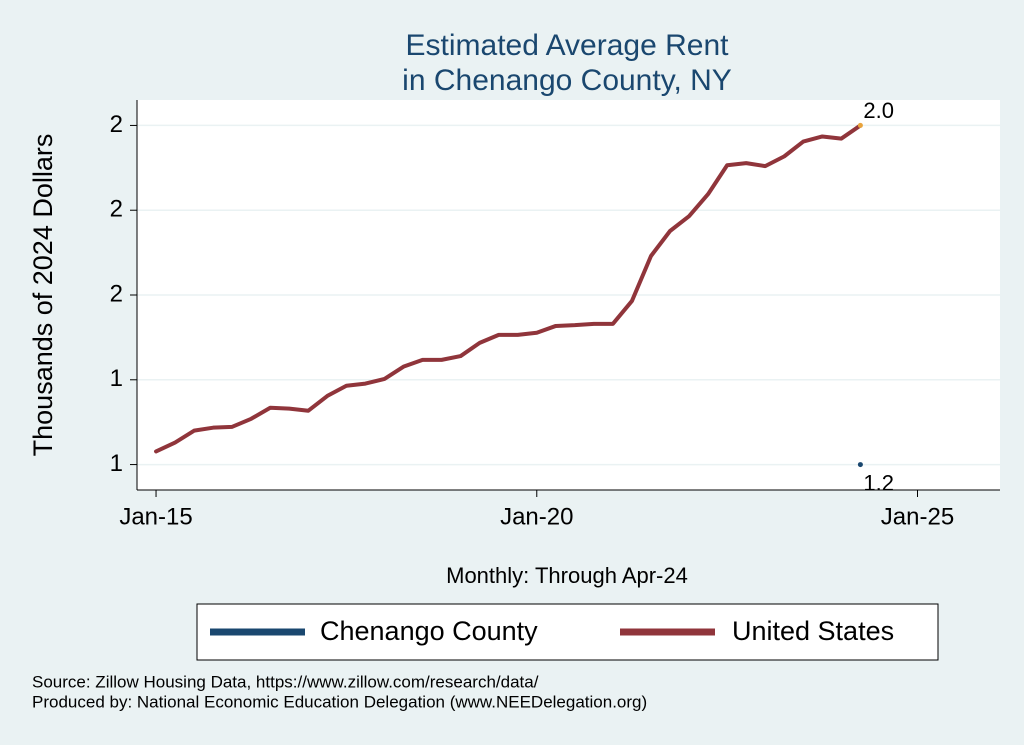 This screenshot has width=1024, height=745. What do you see at coordinates (536, 516) in the screenshot?
I see `x-tick-label: Jan-20` at bounding box center [536, 516].